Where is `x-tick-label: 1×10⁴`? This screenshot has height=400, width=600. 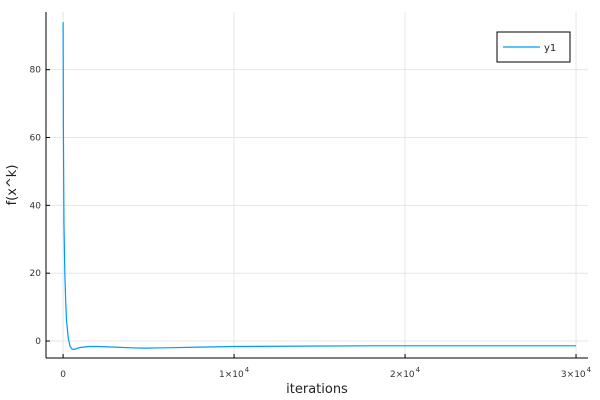
x-tick-label: 1×10⁴ is located at coordinates (234, 373).